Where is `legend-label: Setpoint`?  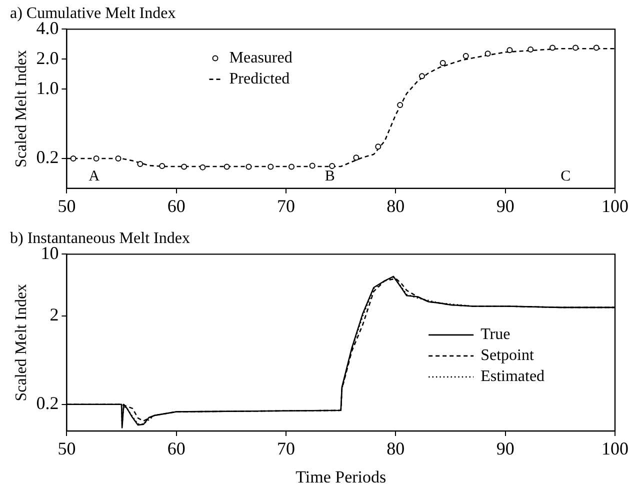 legend-label: Setpoint is located at coordinates (507, 355).